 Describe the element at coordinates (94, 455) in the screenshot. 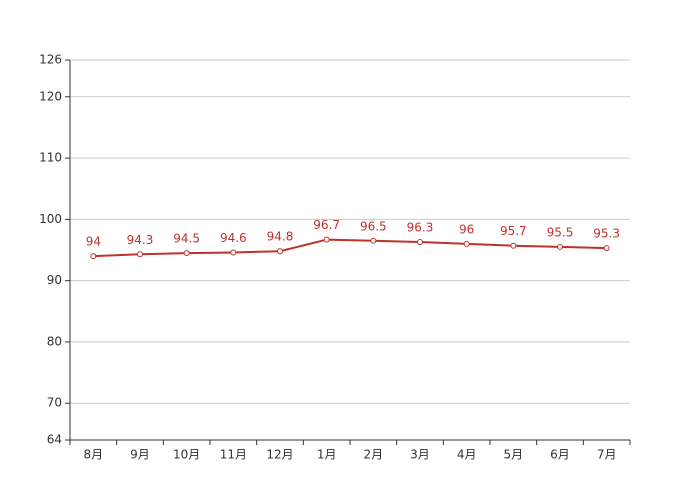

I see `x-tick-label: 8月` at that location.